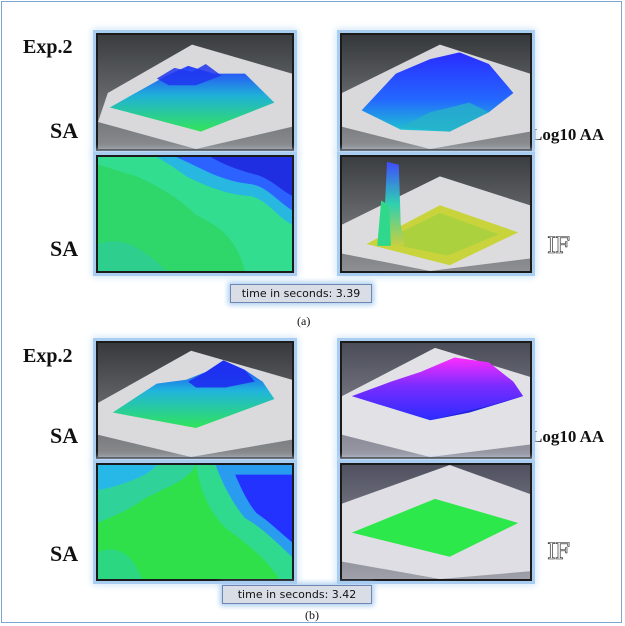 Image resolution: width=625 pixels, height=626 pixels. What do you see at coordinates (48, 356) in the screenshot?
I see `exp-label-b: Exp.2` at bounding box center [48, 356].